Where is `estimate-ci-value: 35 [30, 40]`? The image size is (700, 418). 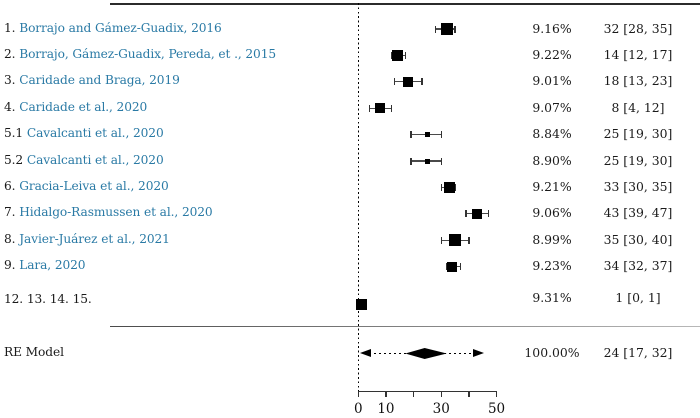
estimate-ci-value: 35 [30, 40] is located at coordinates (638, 239).